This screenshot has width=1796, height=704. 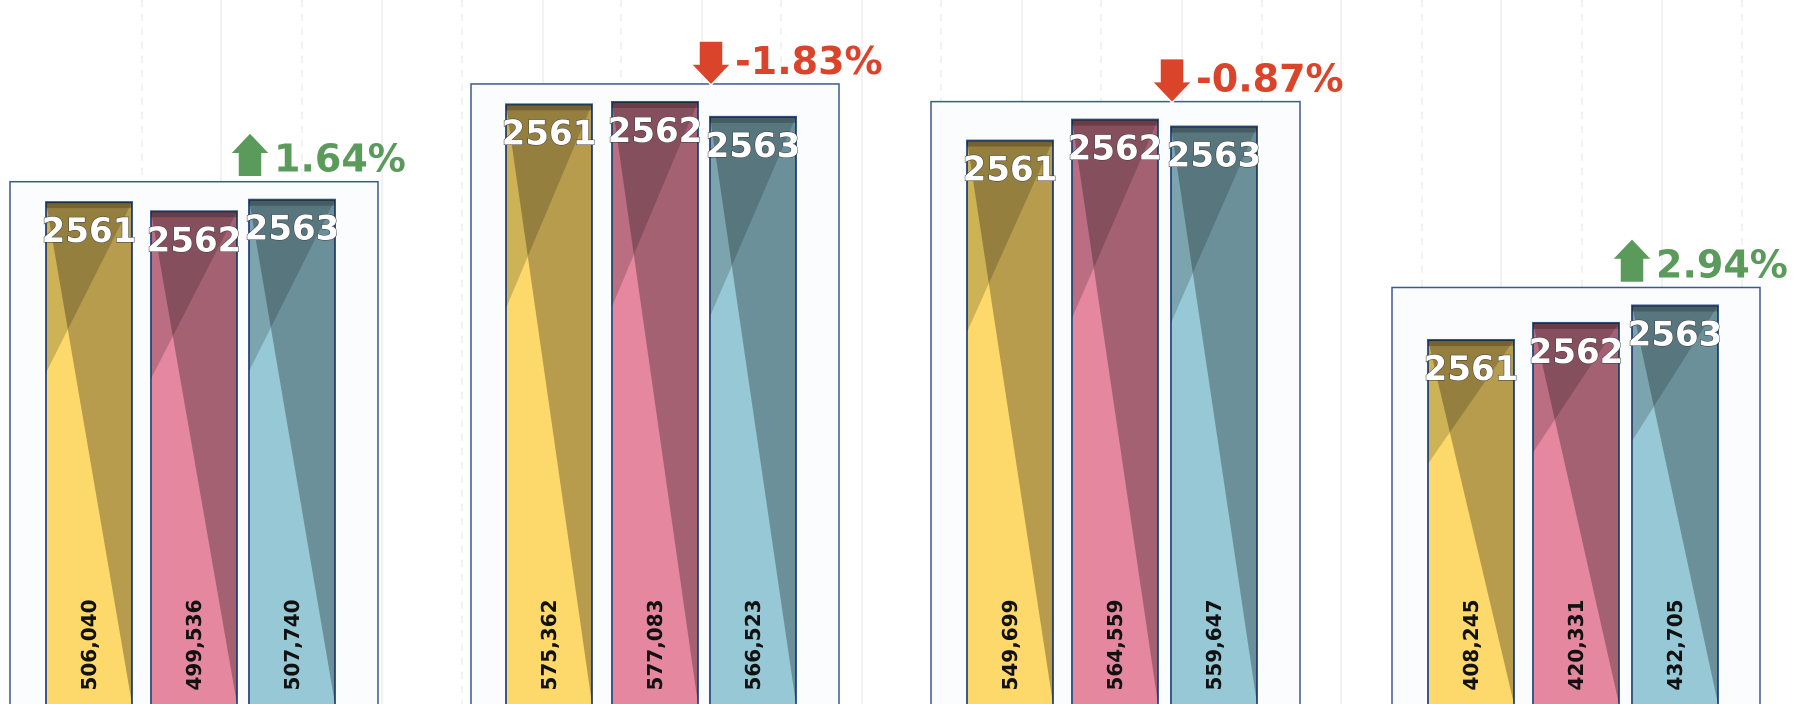 I want to click on change-indicator: -1.83%, so click(x=786, y=63).